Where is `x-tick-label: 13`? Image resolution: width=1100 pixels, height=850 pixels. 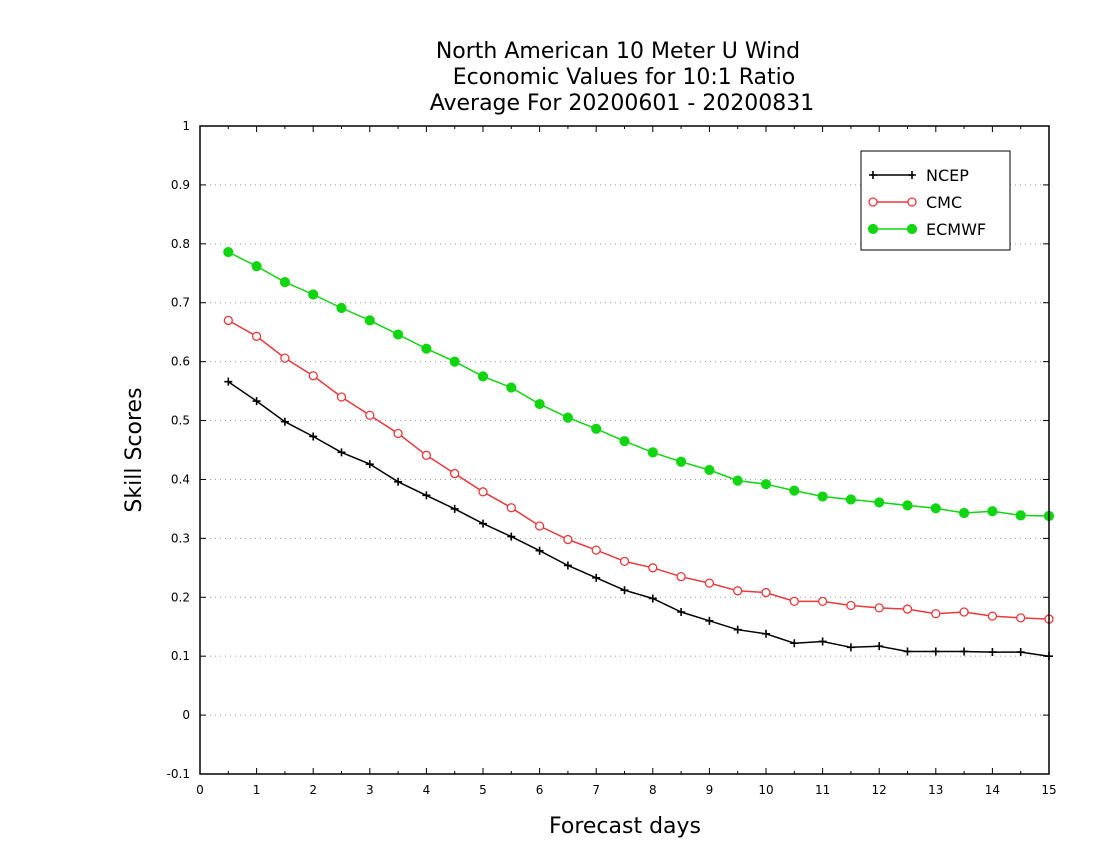 x-tick-label: 13 is located at coordinates (935, 790).